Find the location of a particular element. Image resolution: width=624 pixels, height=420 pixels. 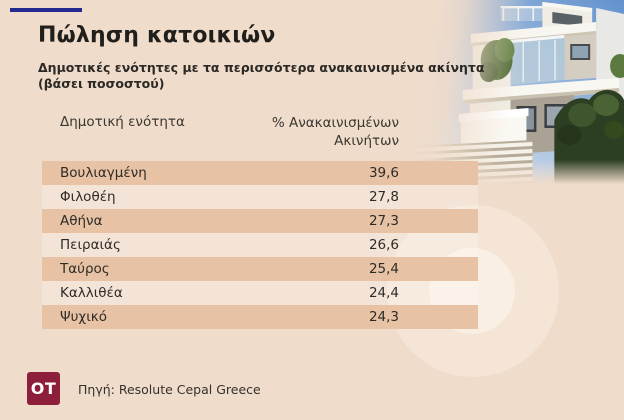

renovated-percentage: 24,4 is located at coordinates (383, 293).